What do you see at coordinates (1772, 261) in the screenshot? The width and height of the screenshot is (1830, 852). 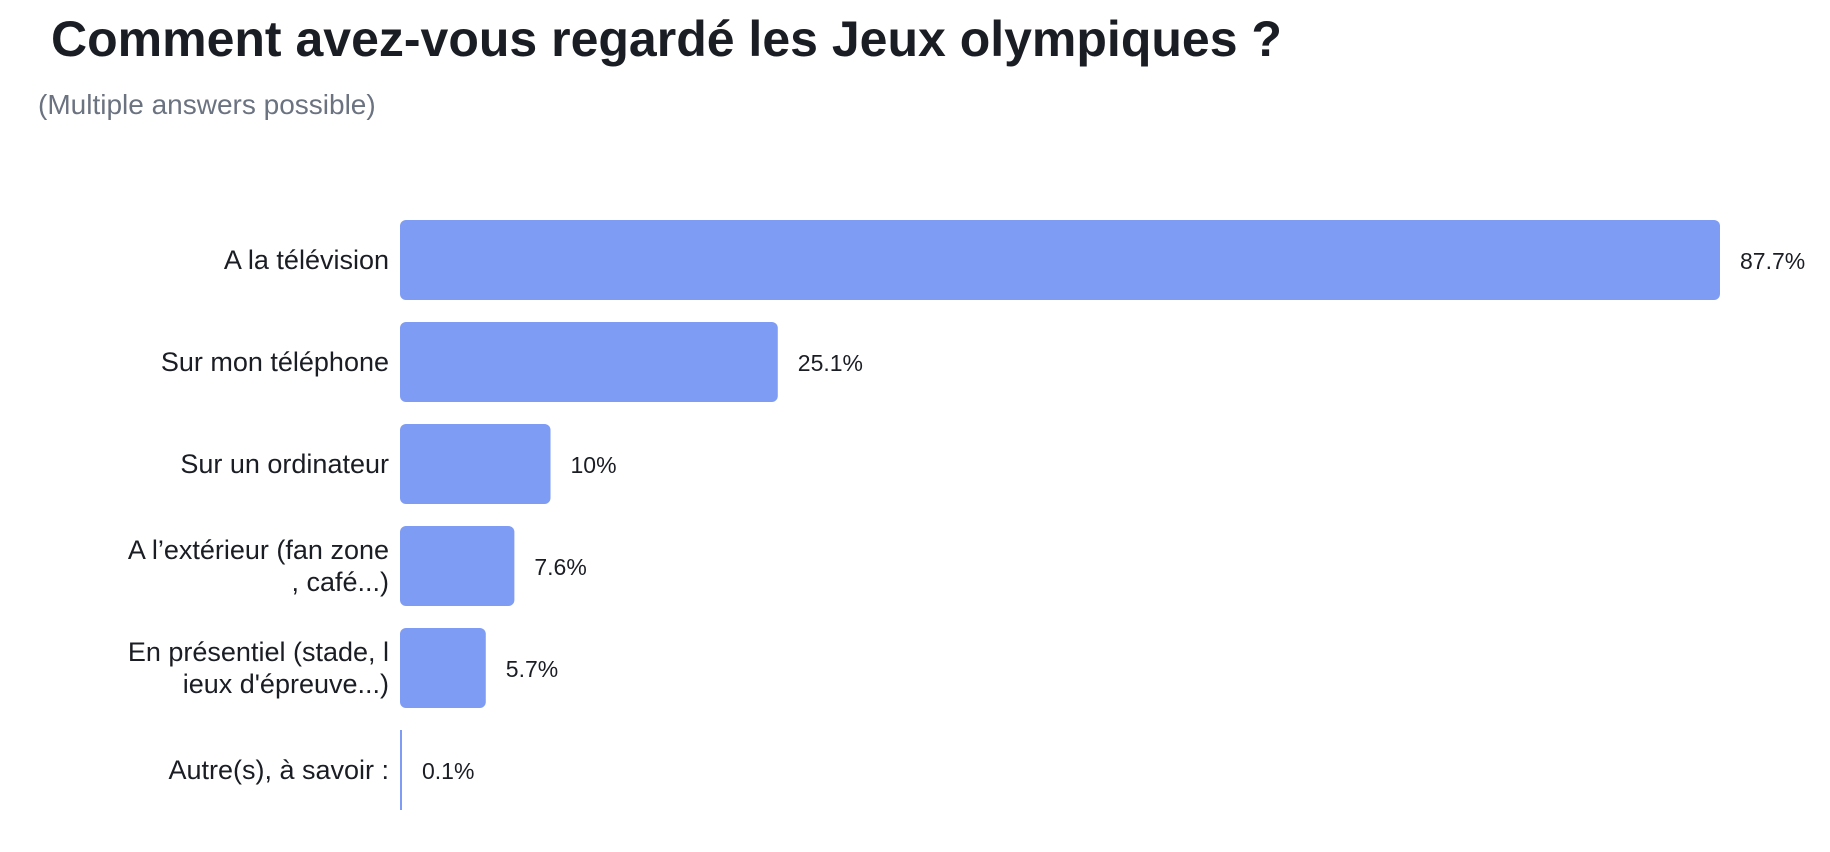 I see `value-label-0: 87.7%` at bounding box center [1772, 261].